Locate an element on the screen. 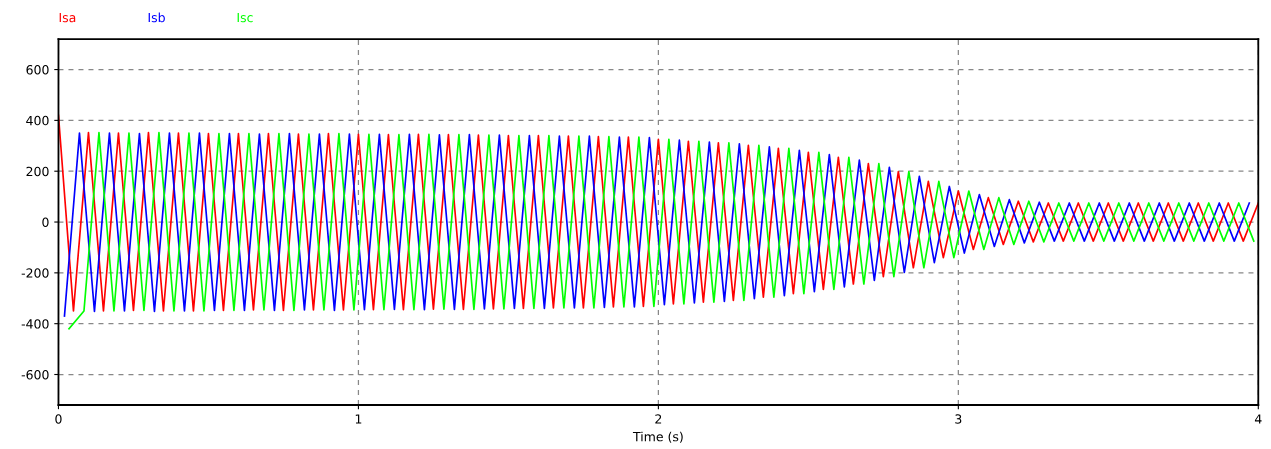  y-tick-label: 400 is located at coordinates (37, 120).